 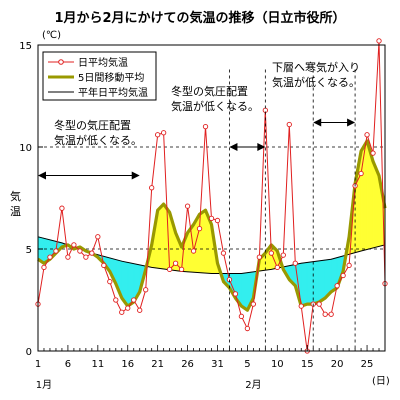 I want to click on y-tick-label: 0, so click(x=29, y=352).